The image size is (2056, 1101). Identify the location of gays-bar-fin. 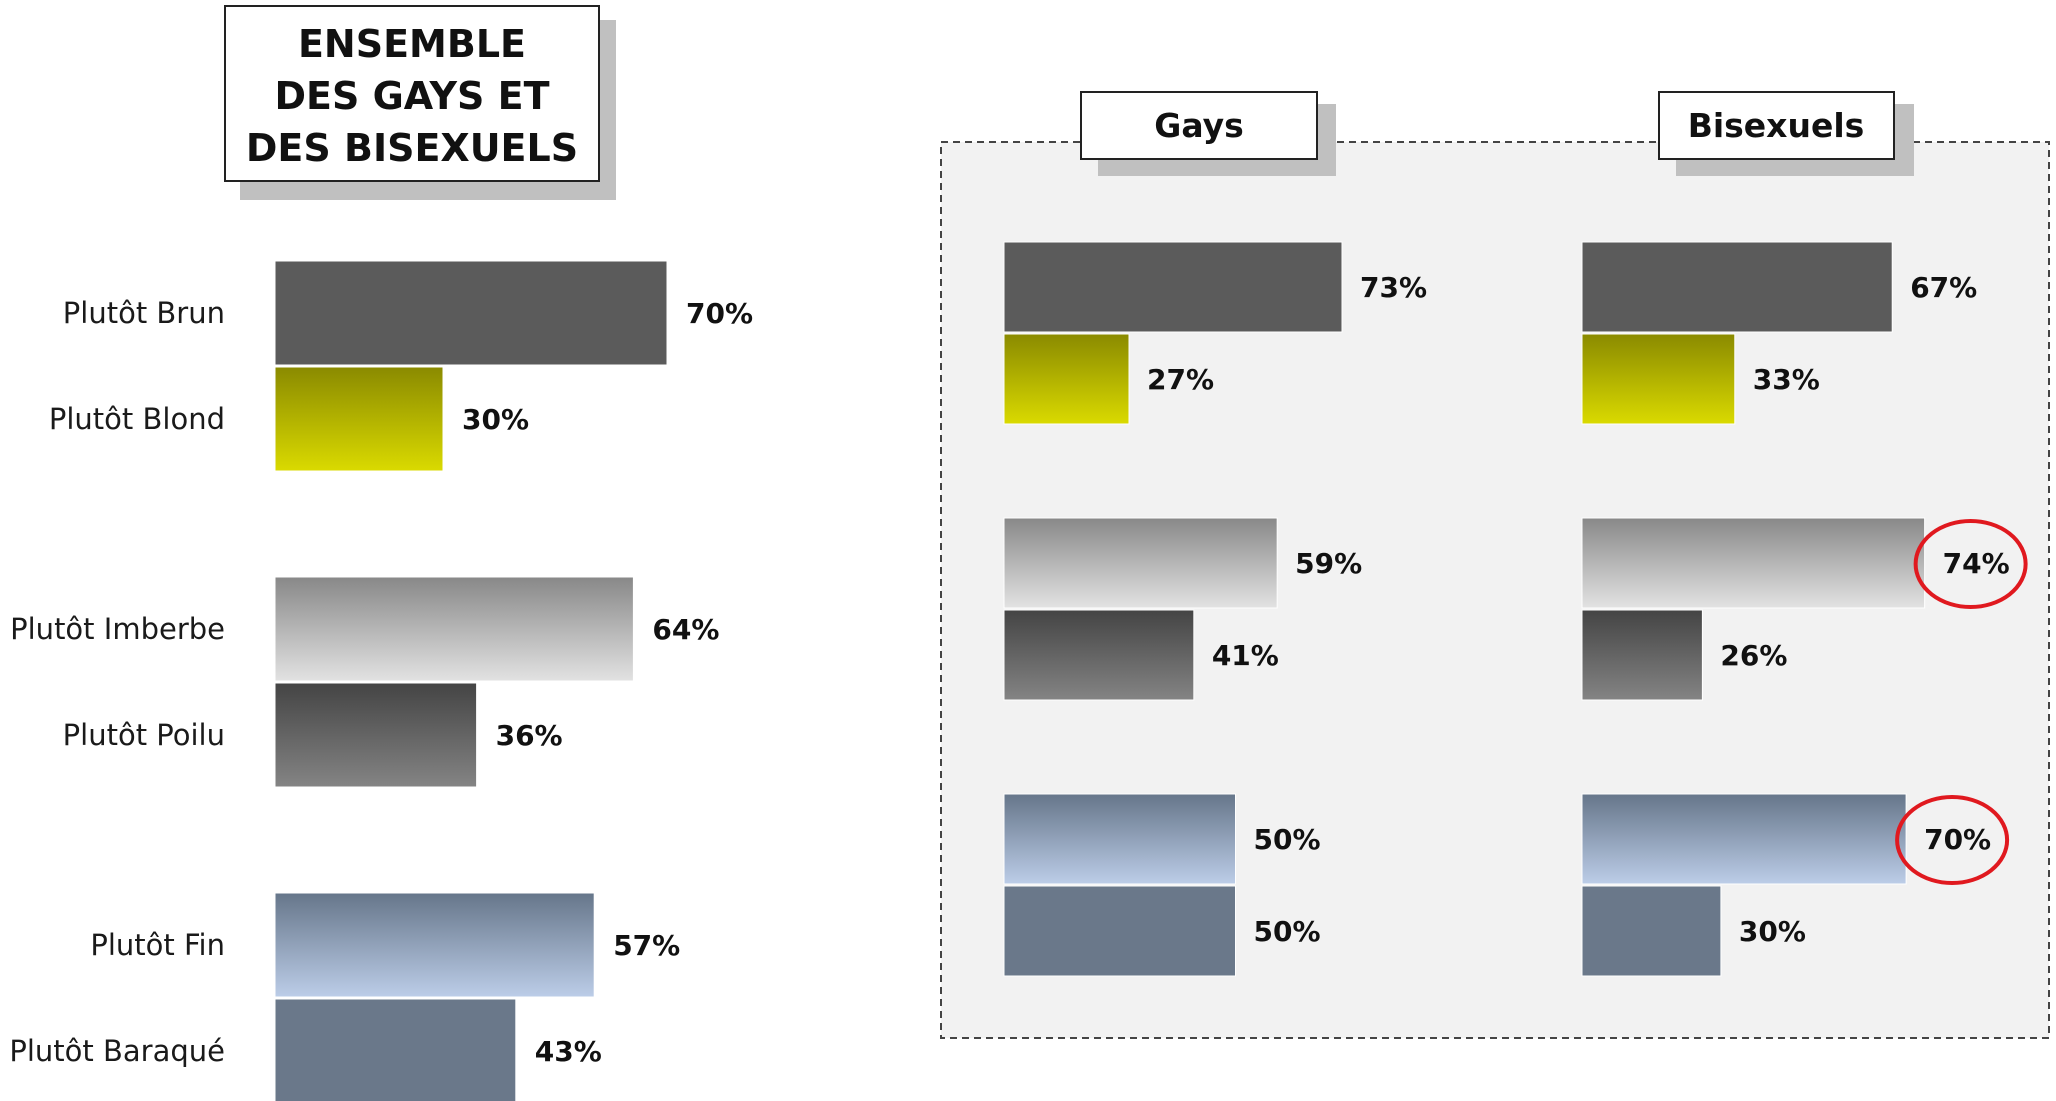
(1119, 839).